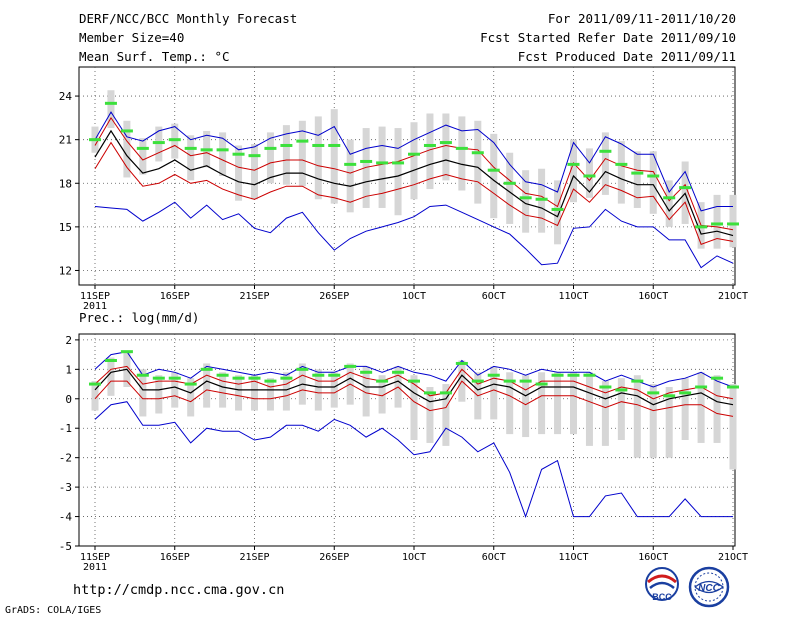  What do you see at coordinates (65, 183) in the screenshot?
I see `y-tick-label: 18` at bounding box center [65, 183].